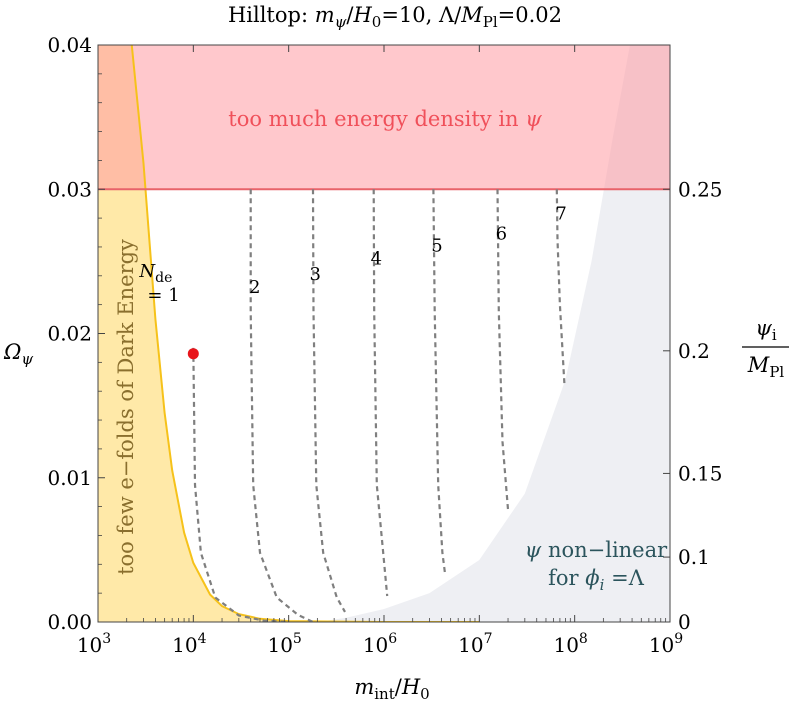 This screenshot has height=704, width=789. I want to click on svg-text: MPl, so click(766, 367).